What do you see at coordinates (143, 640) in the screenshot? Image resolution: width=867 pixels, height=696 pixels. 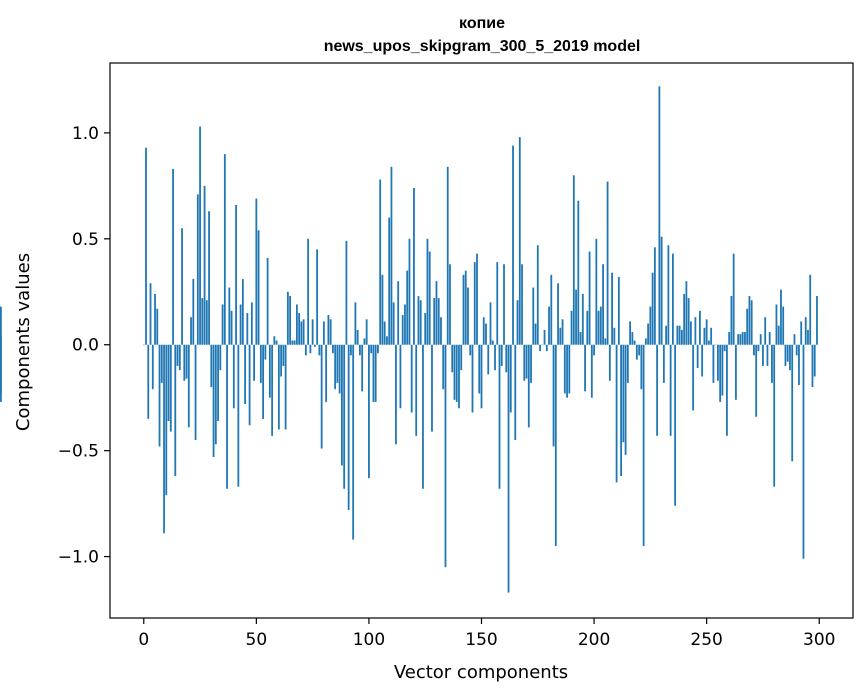 I see `x-tick-label: 0` at bounding box center [143, 640].